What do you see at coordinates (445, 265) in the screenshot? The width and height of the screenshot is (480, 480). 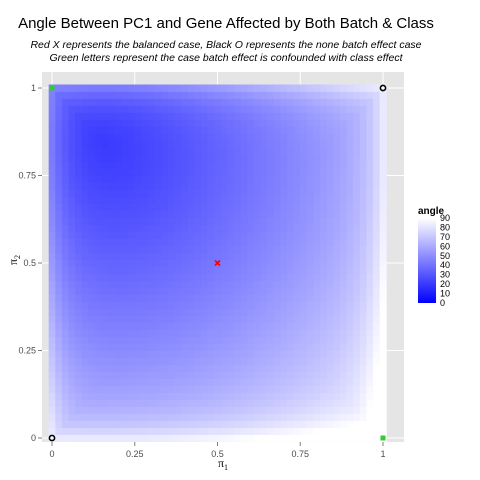 I see `legend-break-label: 40` at bounding box center [445, 265].